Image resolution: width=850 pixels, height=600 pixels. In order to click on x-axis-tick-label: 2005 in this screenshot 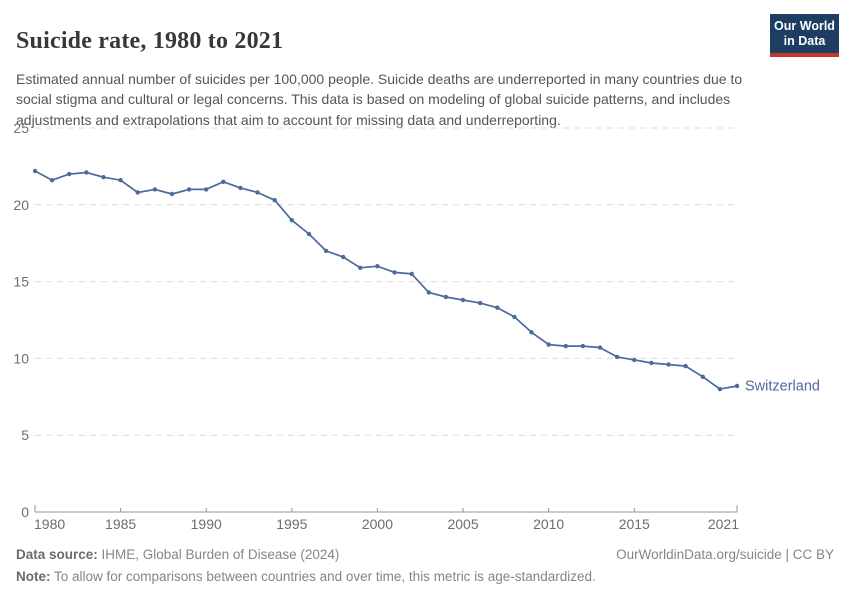, I will do `click(462, 524)`.